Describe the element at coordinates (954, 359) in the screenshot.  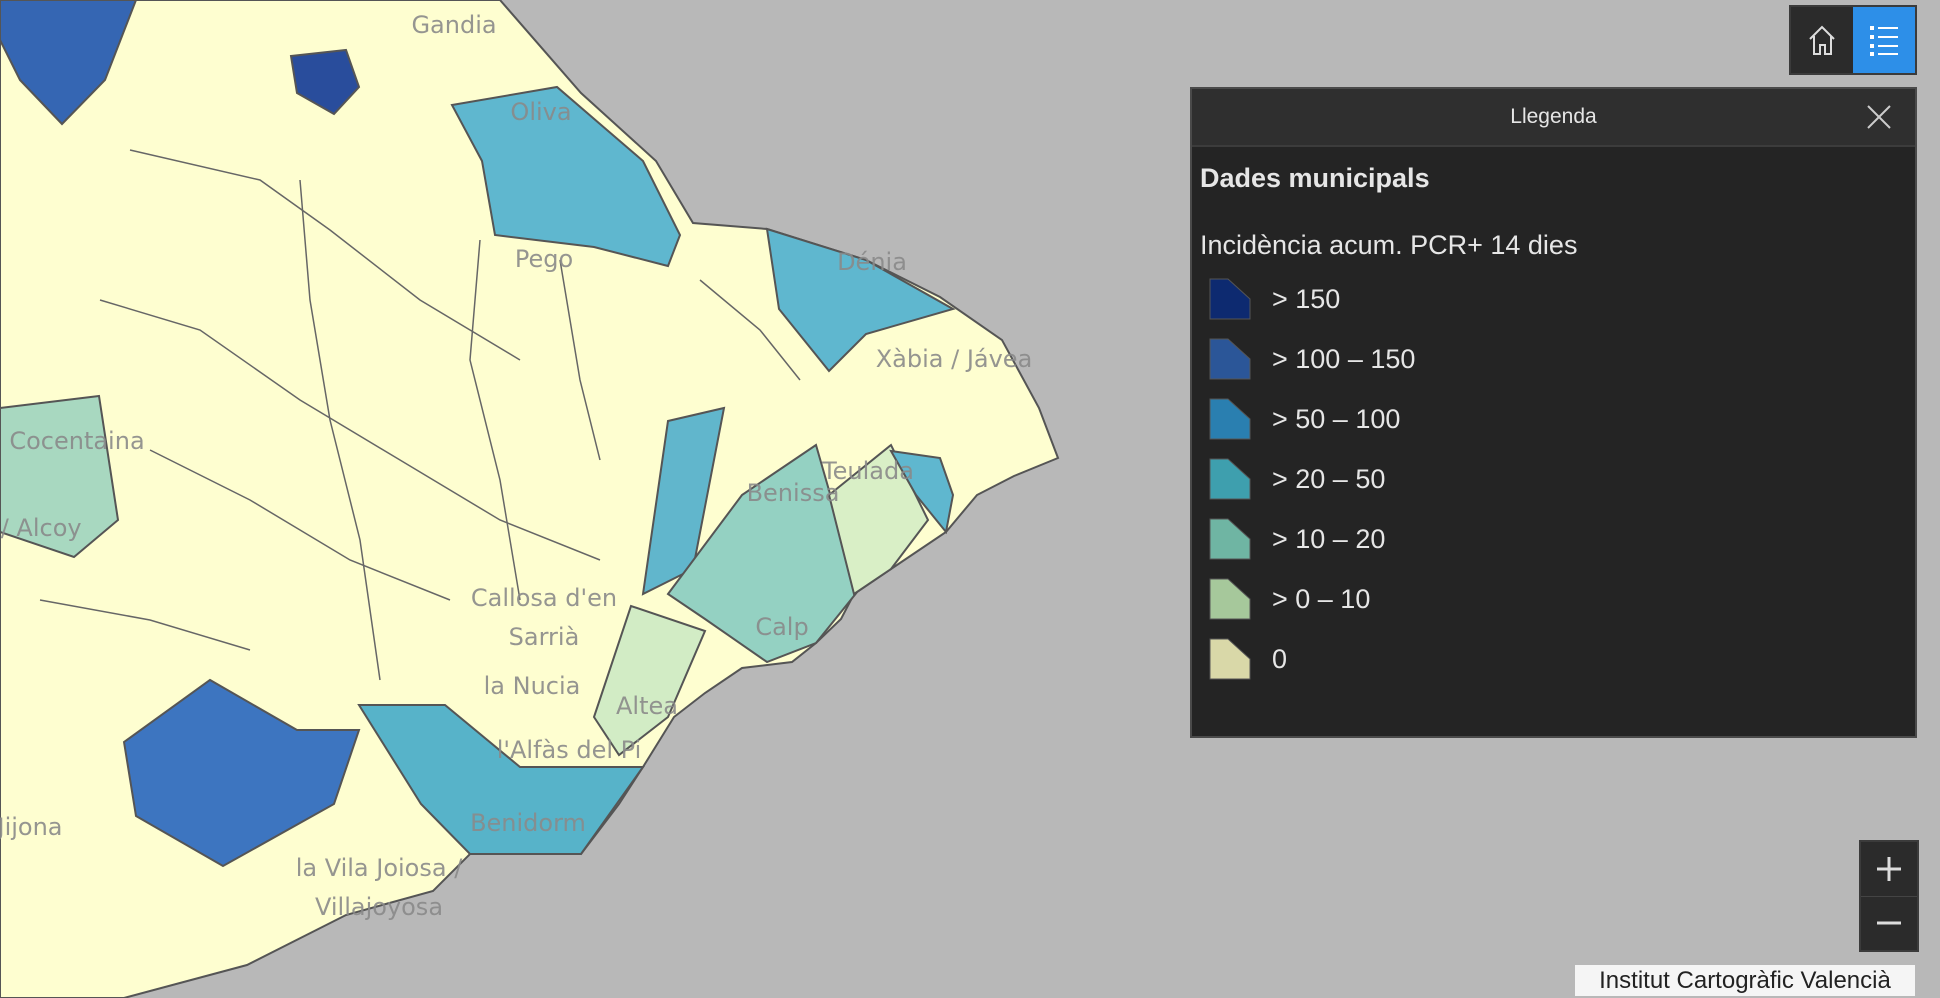
I see `place-label: Xàbia / Jávea` at that location.